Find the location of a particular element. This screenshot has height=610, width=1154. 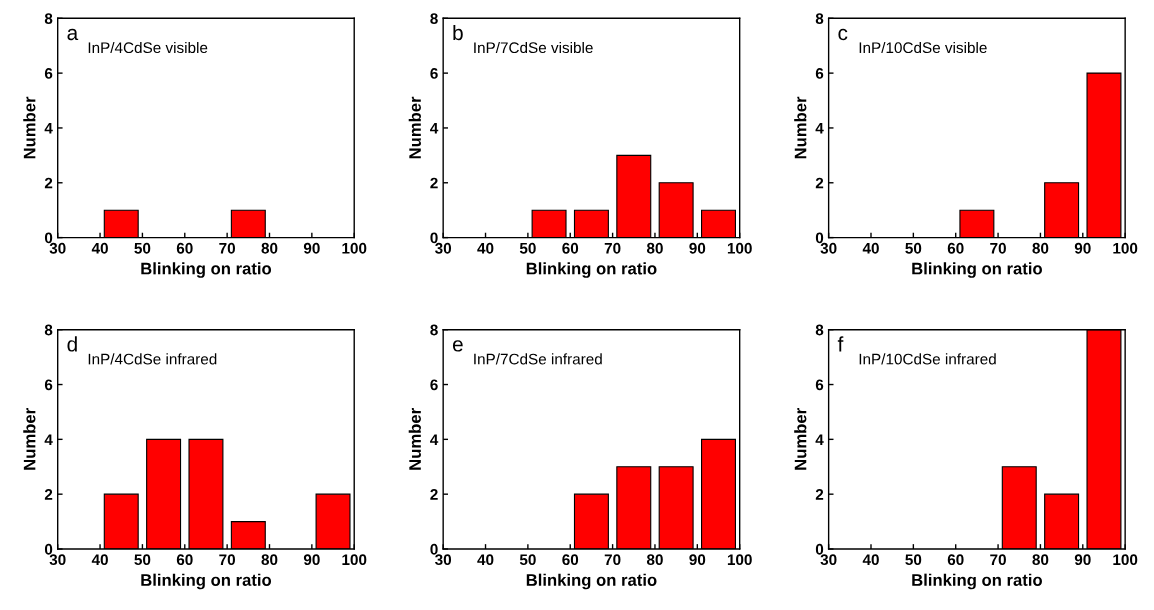

annotation: d is located at coordinates (72, 344).